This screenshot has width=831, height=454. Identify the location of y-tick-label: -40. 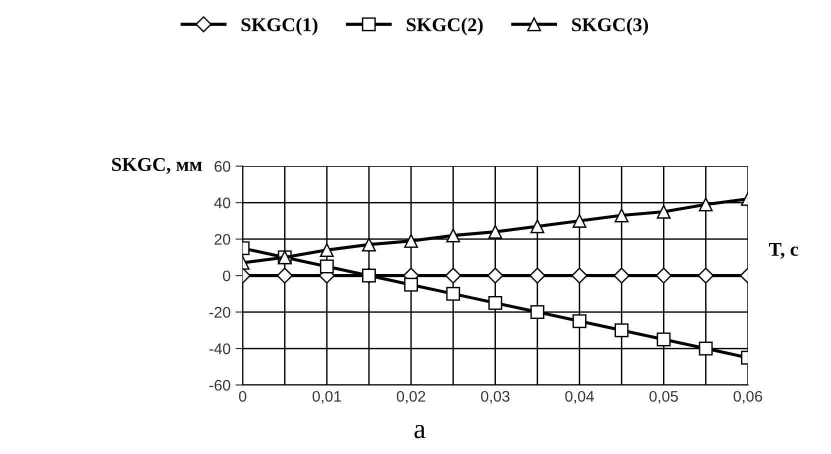
(219, 348).